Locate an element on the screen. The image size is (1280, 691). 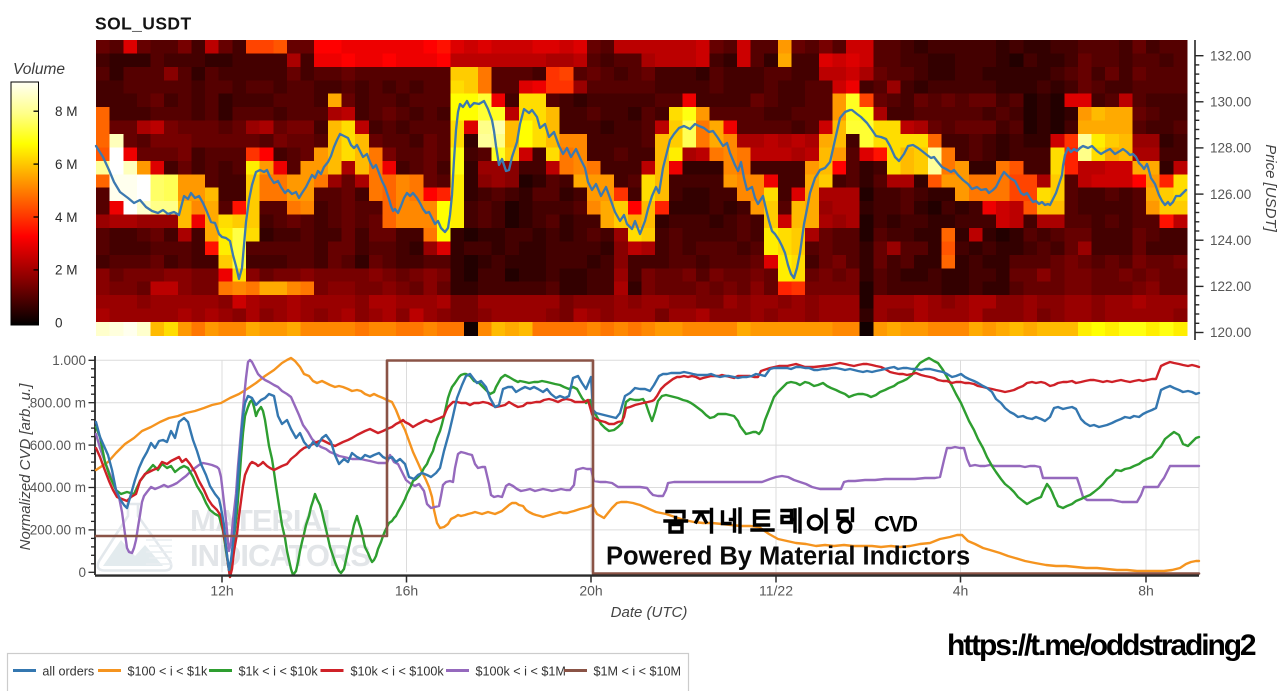
svg-text: 126.00 is located at coordinates (1230, 194).